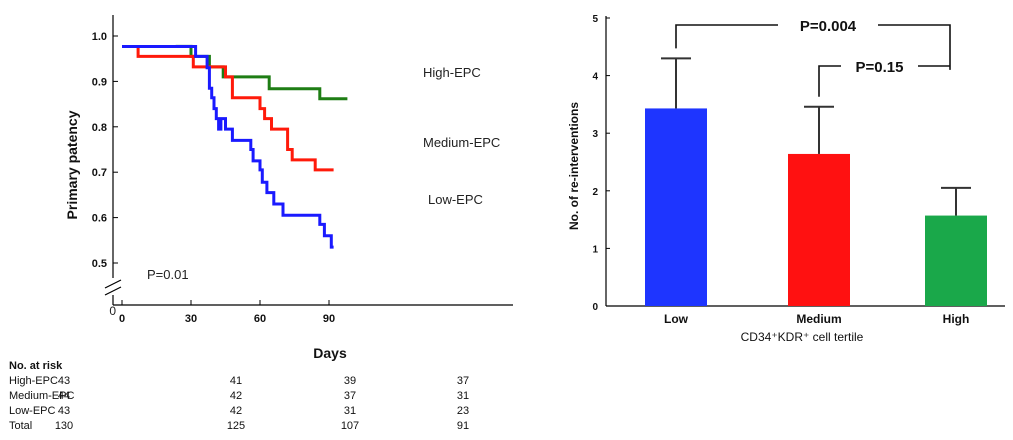 This screenshot has height=440, width=1013. I want to click on km-y-tick-label: 1.0, so click(99, 37).